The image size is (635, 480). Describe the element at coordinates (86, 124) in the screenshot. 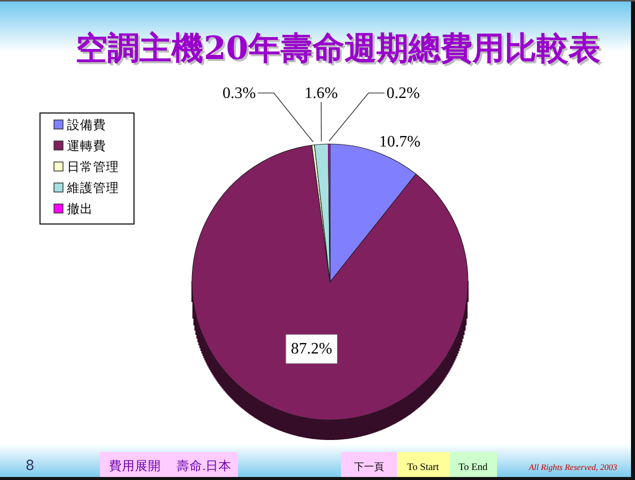

I see `legend-label: 設備費` at that location.